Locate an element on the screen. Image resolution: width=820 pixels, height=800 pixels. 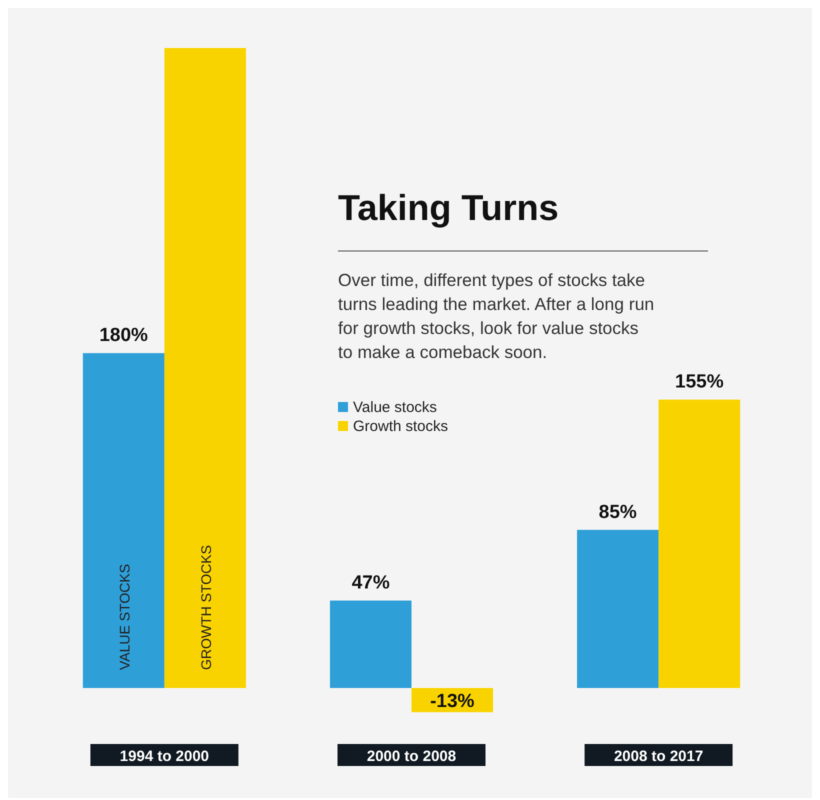
text: Taking Turns is located at coordinates (448, 207).